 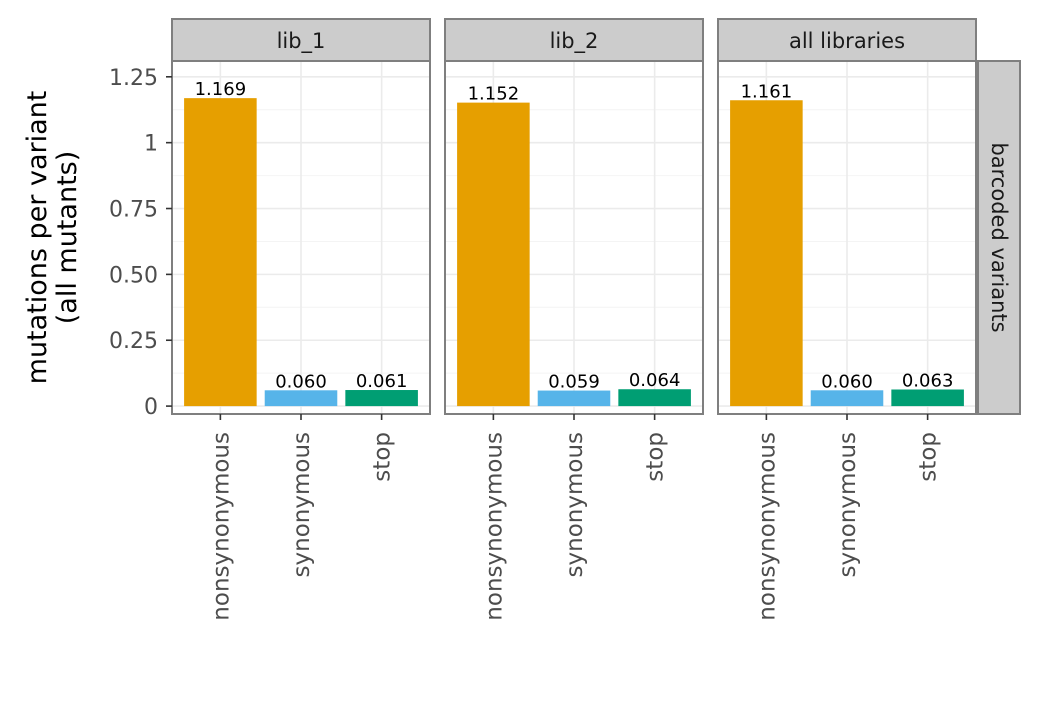 I want to click on y-tick-label: 0, so click(x=151, y=407).